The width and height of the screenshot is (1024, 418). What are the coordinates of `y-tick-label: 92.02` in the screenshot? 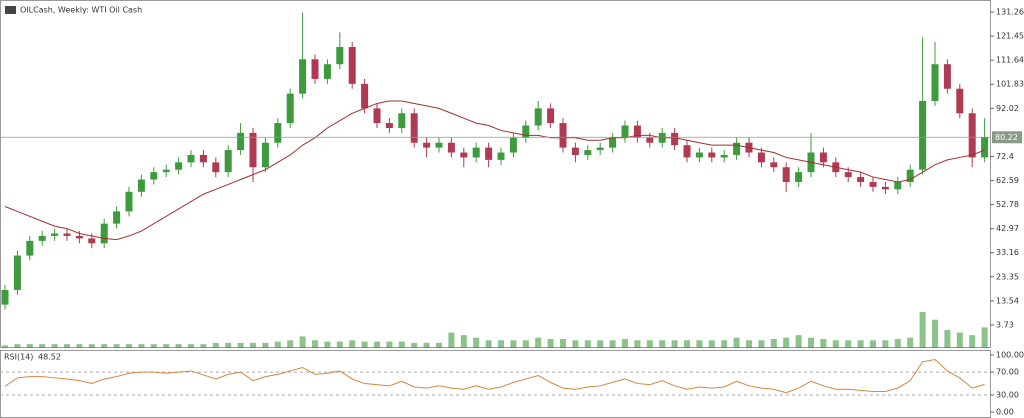 It's located at (1007, 108).